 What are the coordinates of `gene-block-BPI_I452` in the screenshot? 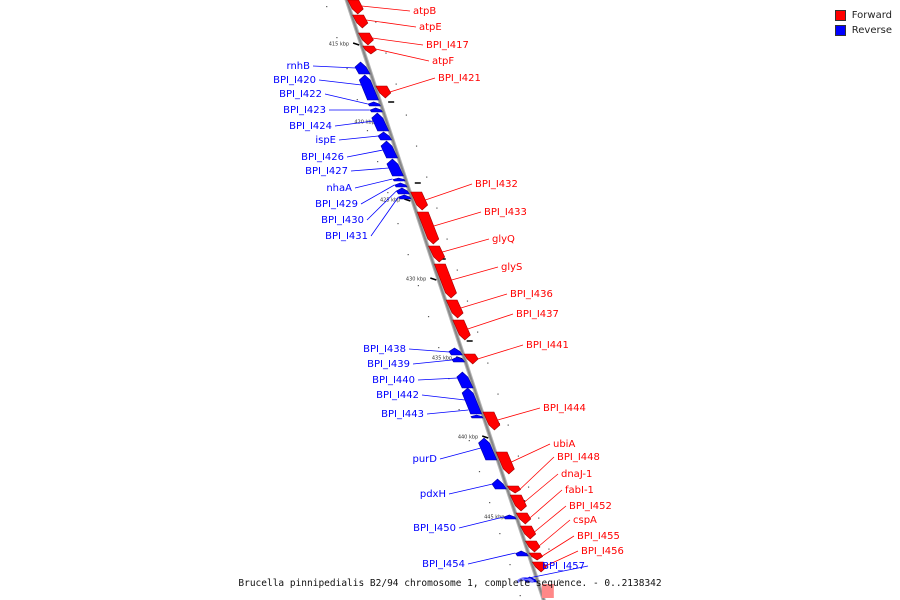 It's located at (528, 532).